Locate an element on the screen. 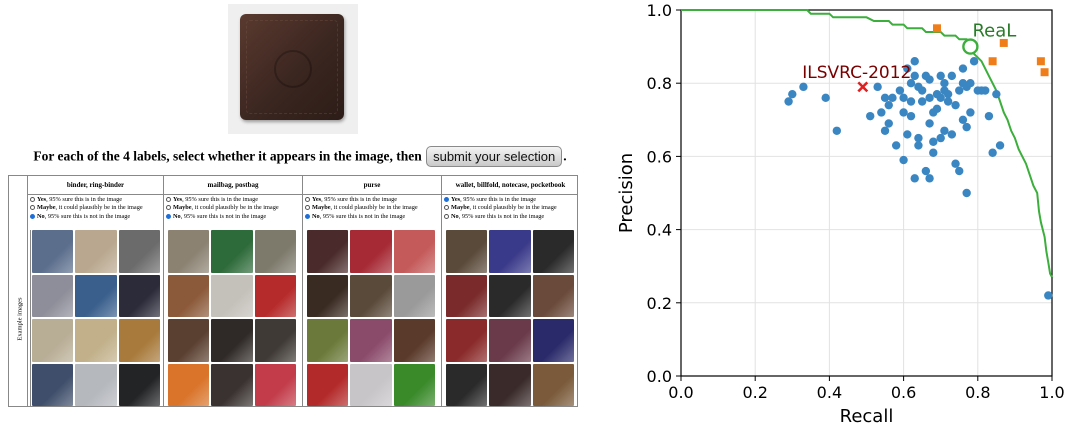  real-label: ReaL is located at coordinates (994, 31).